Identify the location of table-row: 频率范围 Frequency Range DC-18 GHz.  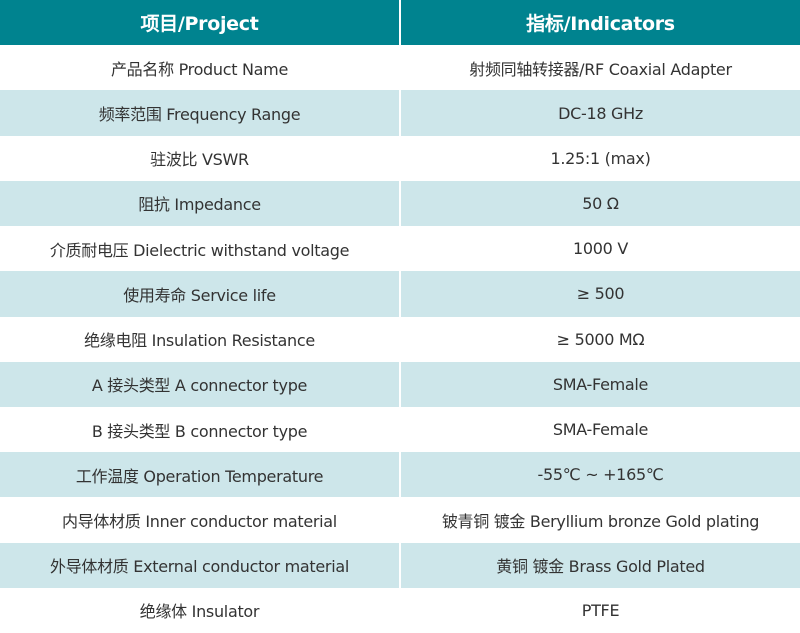
(400, 113).